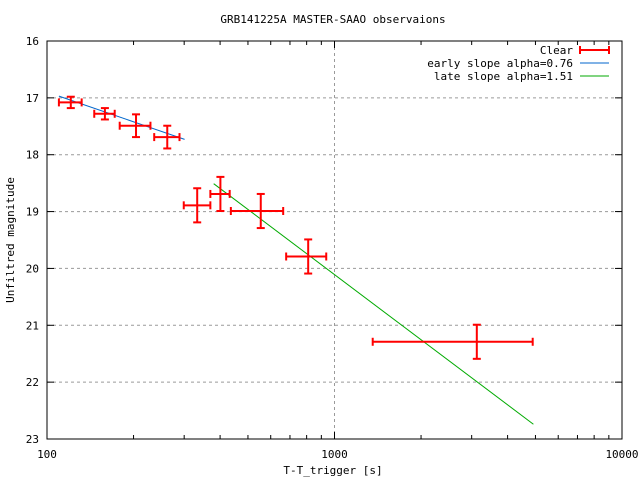 This screenshot has height=480, width=640. I want to click on y-tick-label: 23, so click(32, 439).